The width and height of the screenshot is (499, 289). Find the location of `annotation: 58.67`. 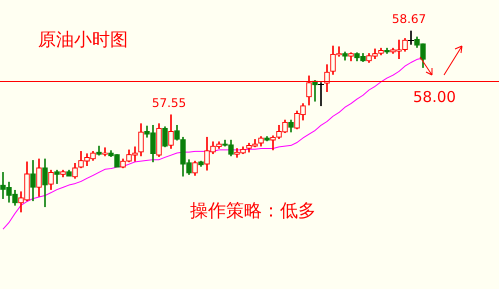

annotation: 58.67 is located at coordinates (409, 19).